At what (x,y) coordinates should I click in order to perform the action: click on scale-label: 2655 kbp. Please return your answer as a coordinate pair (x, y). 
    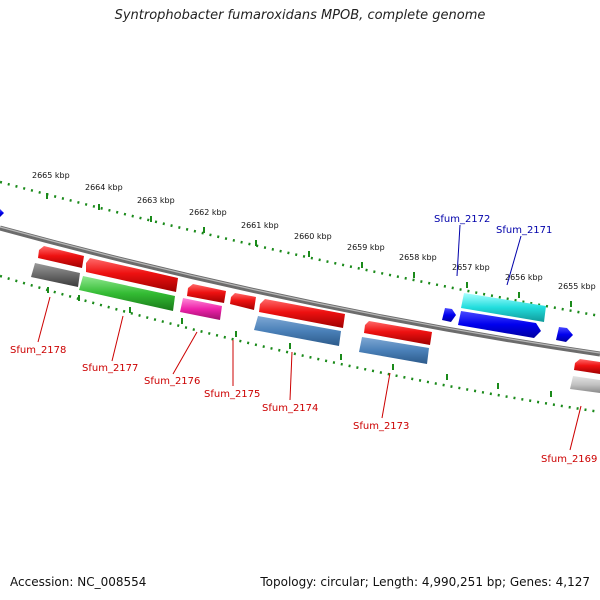
    Looking at the image, I should click on (577, 286).